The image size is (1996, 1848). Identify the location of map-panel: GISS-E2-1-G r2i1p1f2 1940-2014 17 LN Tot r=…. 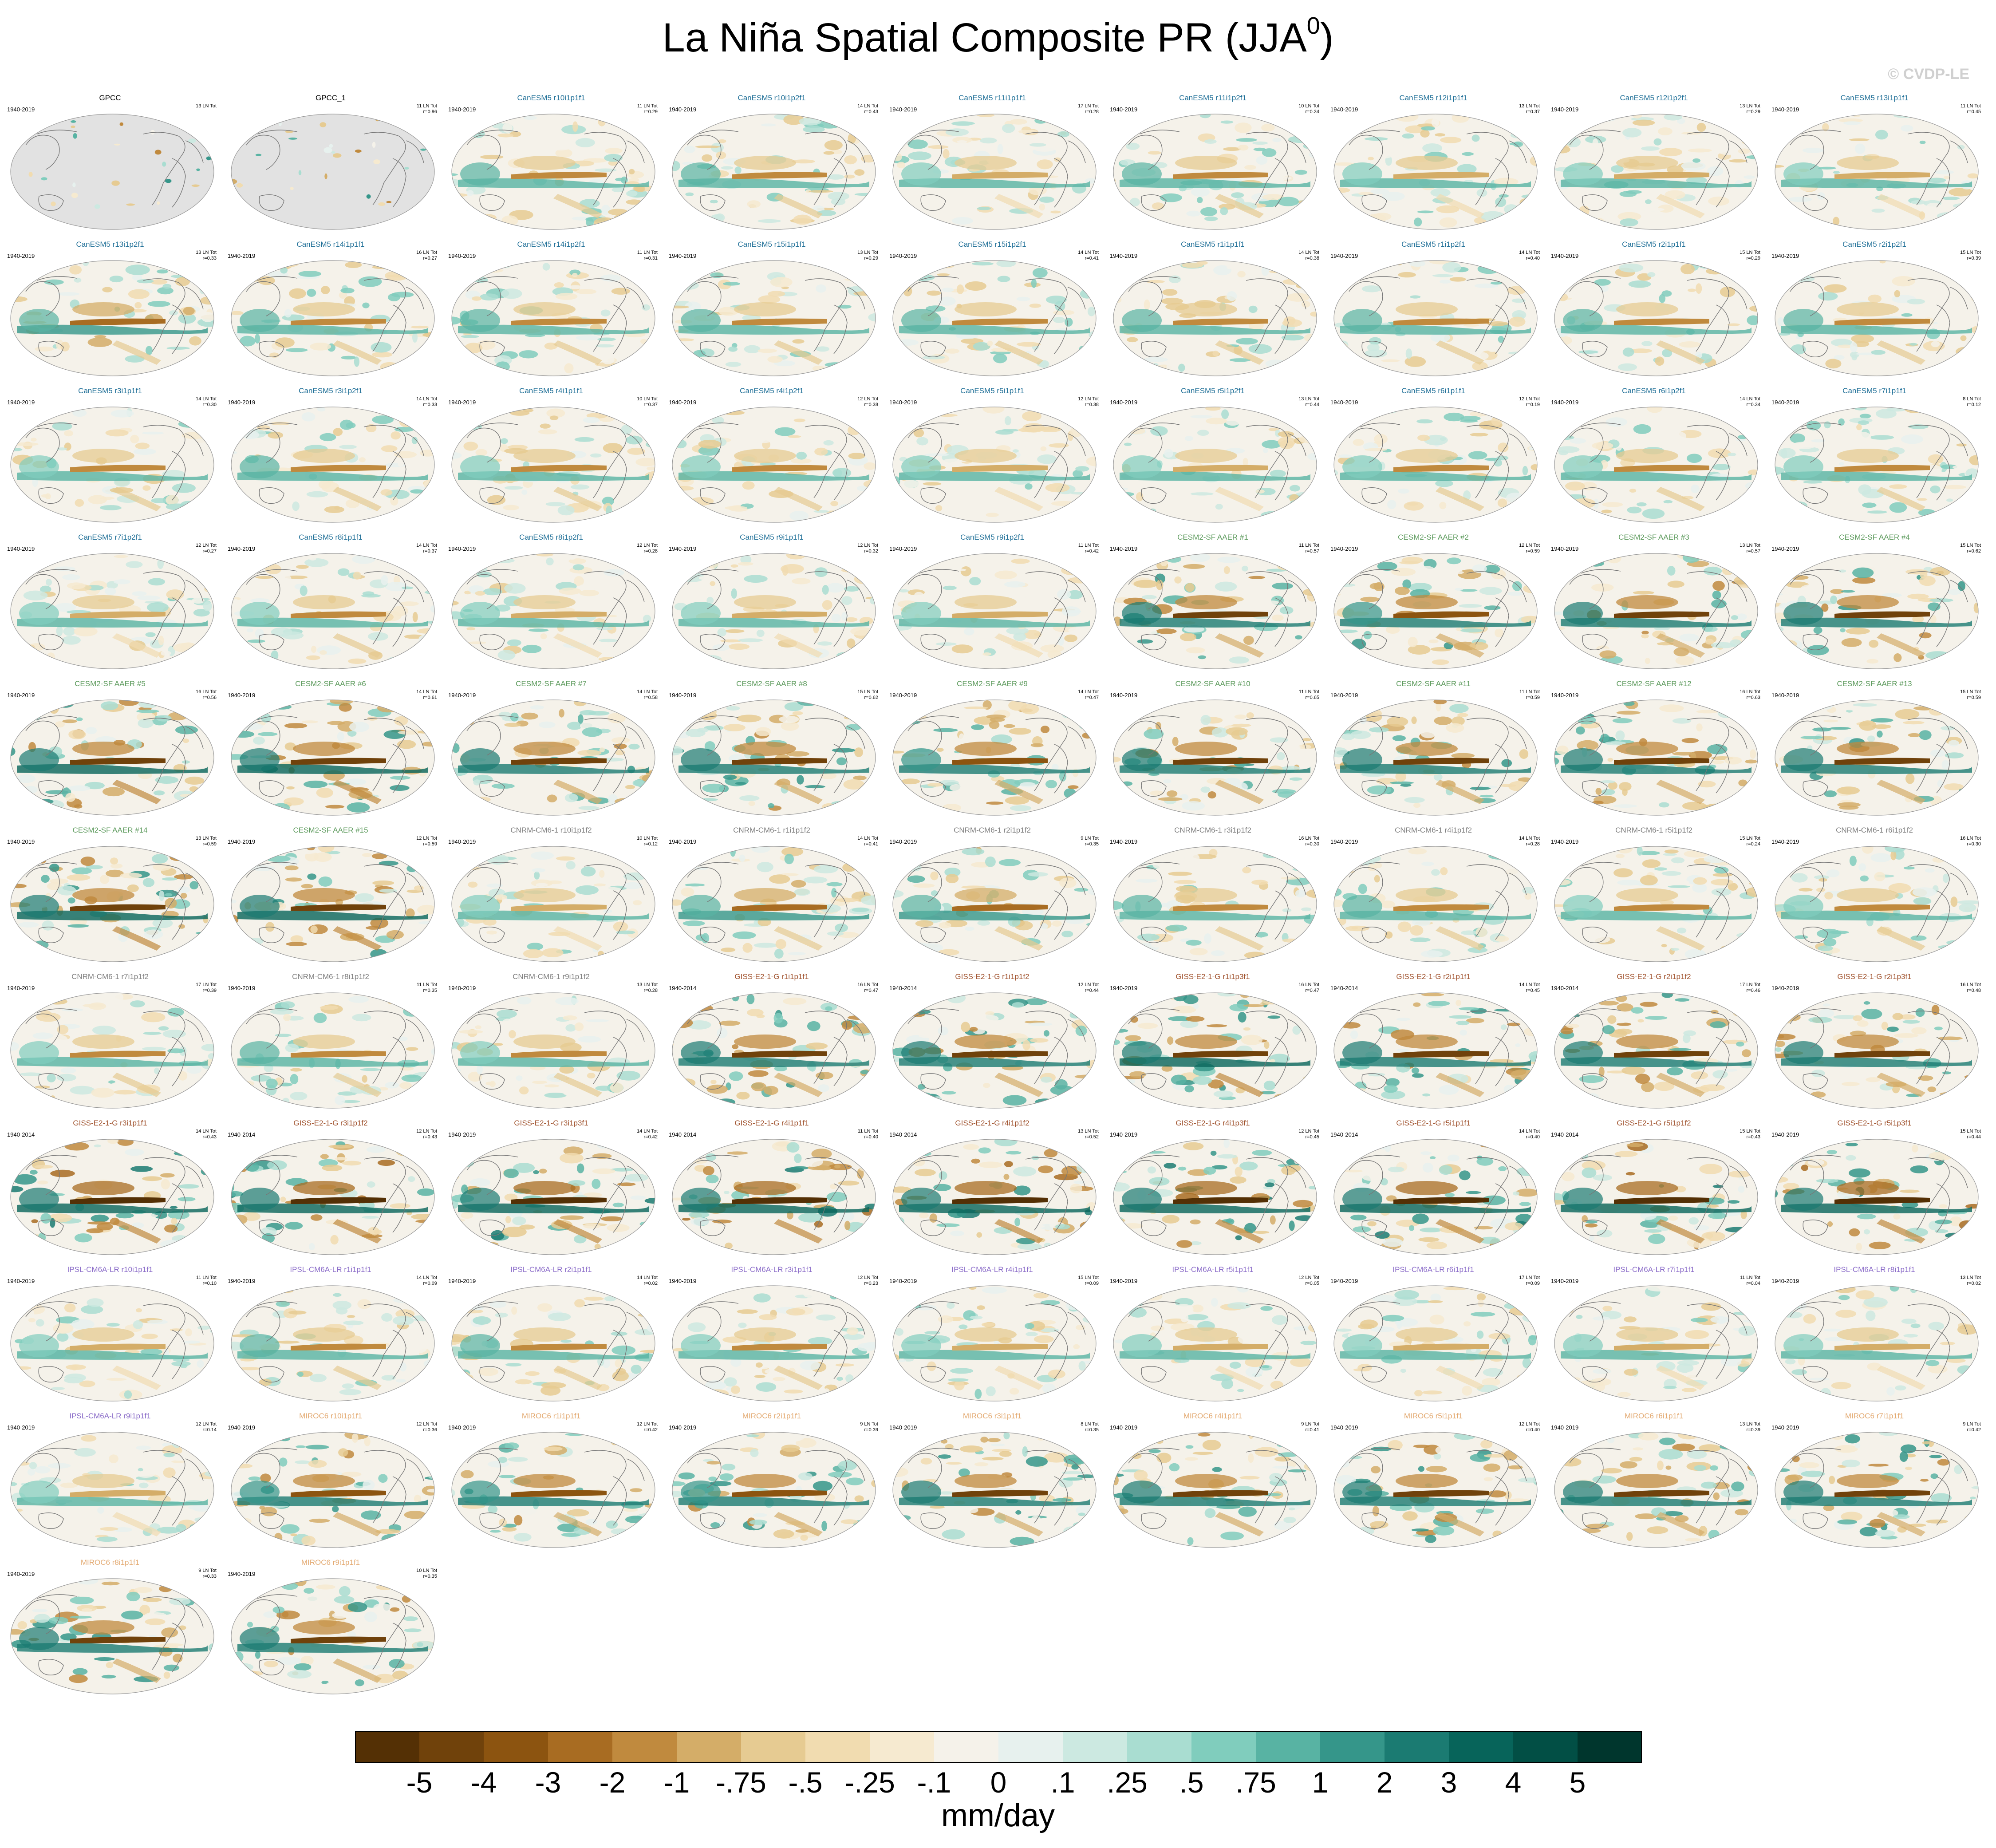
(1653, 1043).